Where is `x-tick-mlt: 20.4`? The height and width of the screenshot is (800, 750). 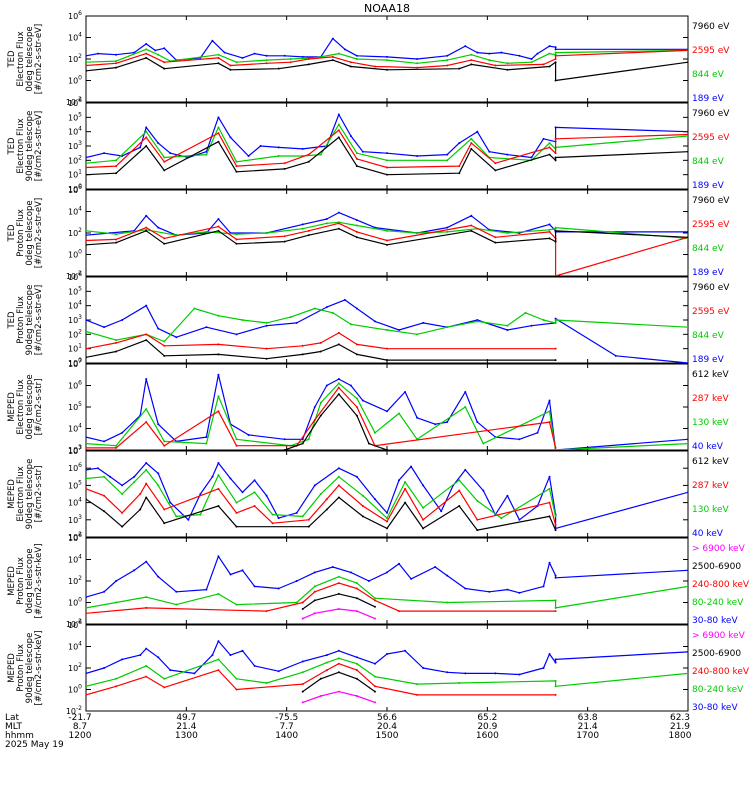
x-tick-mlt: 20.4 is located at coordinates (387, 727).